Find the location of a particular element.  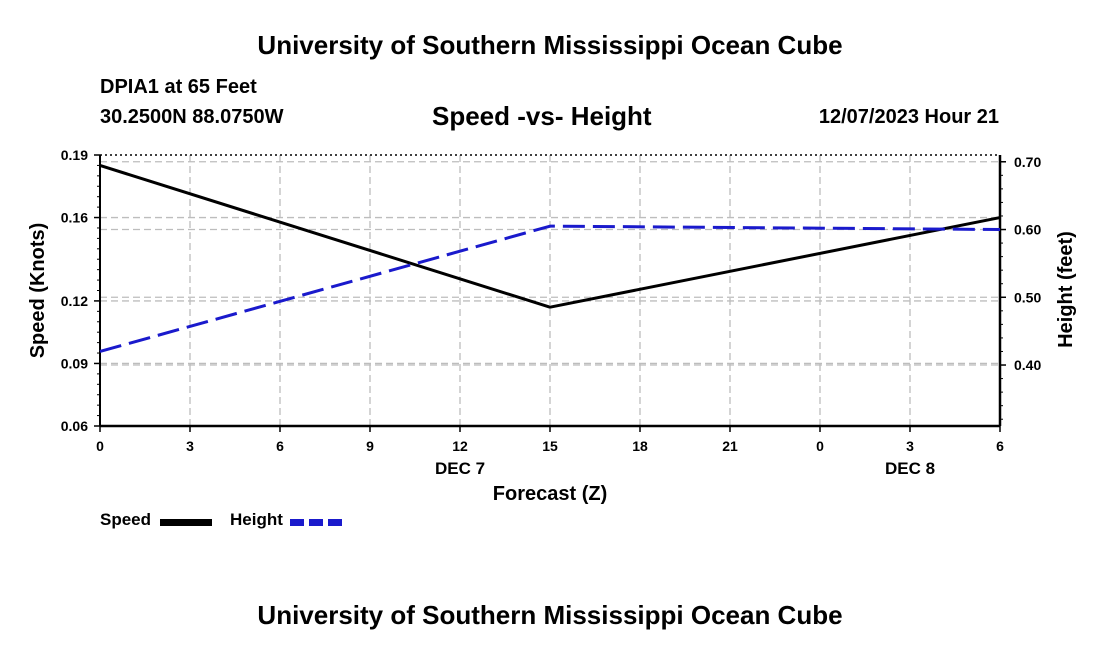

y2-tick-label: 0.60 is located at coordinates (1027, 230).